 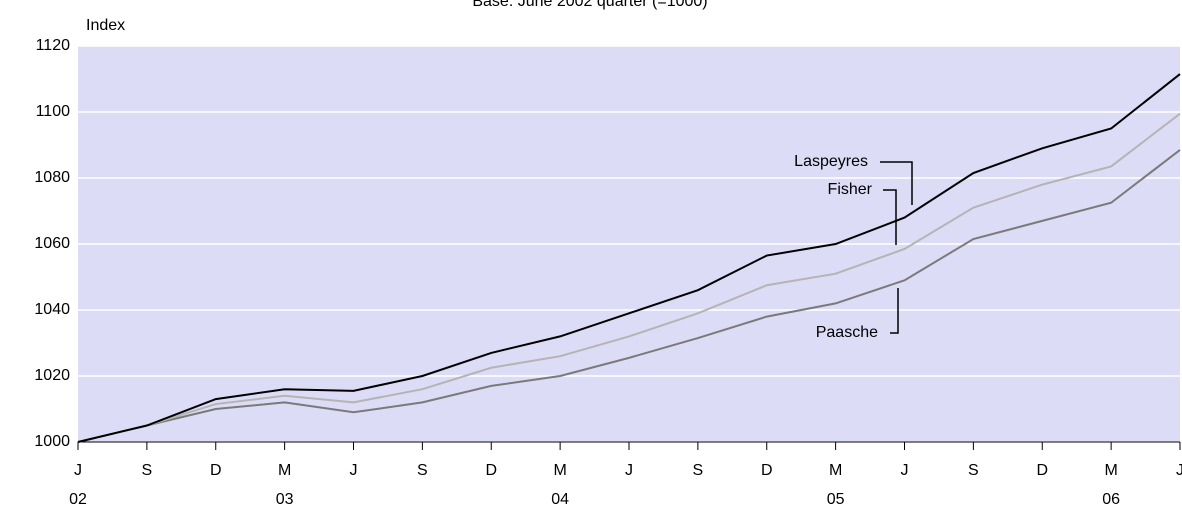 I want to click on year-label: 05, so click(x=836, y=499).